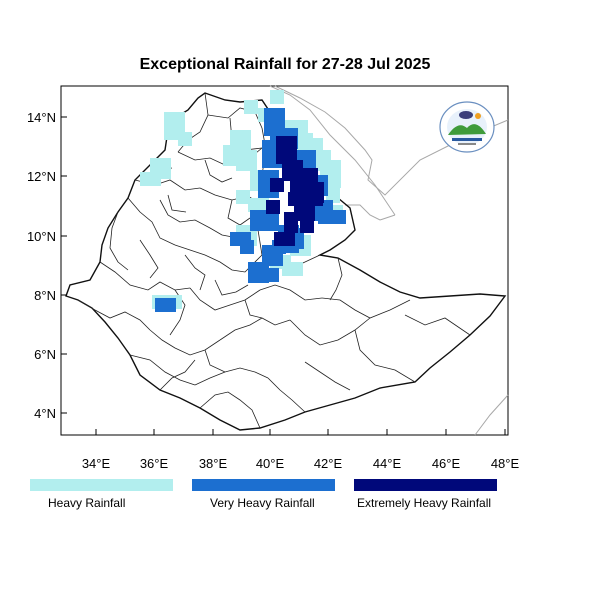  I want to click on lat-tick-label: 4°N, so click(45, 413).